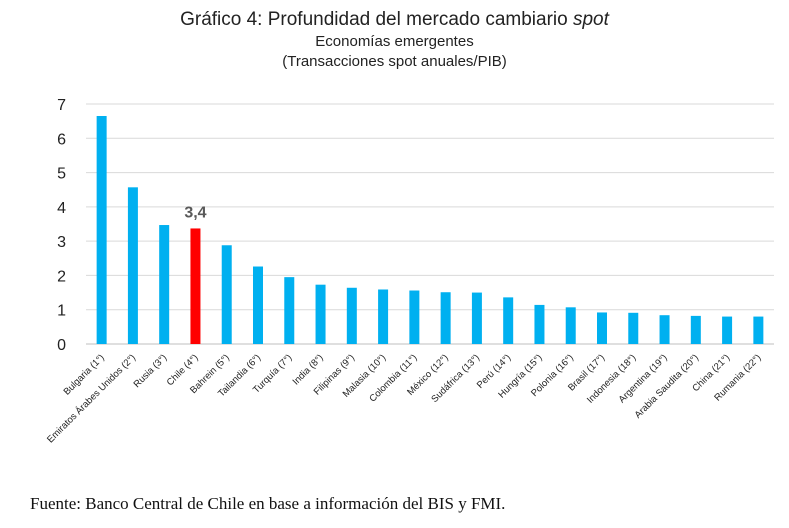 The width and height of the screenshot is (789, 528). I want to click on y-tick-label: 1, so click(61, 311).